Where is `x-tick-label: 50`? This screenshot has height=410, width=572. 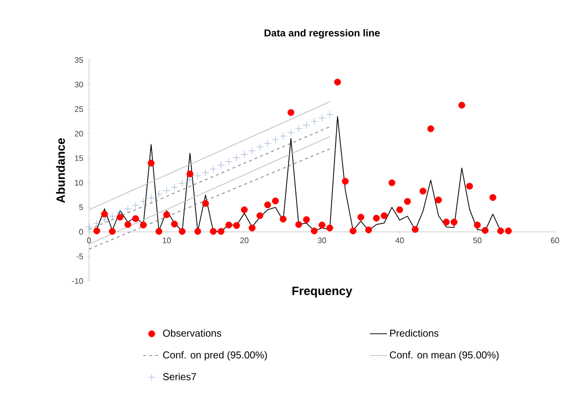 x-tick-label: 50 is located at coordinates (477, 241).